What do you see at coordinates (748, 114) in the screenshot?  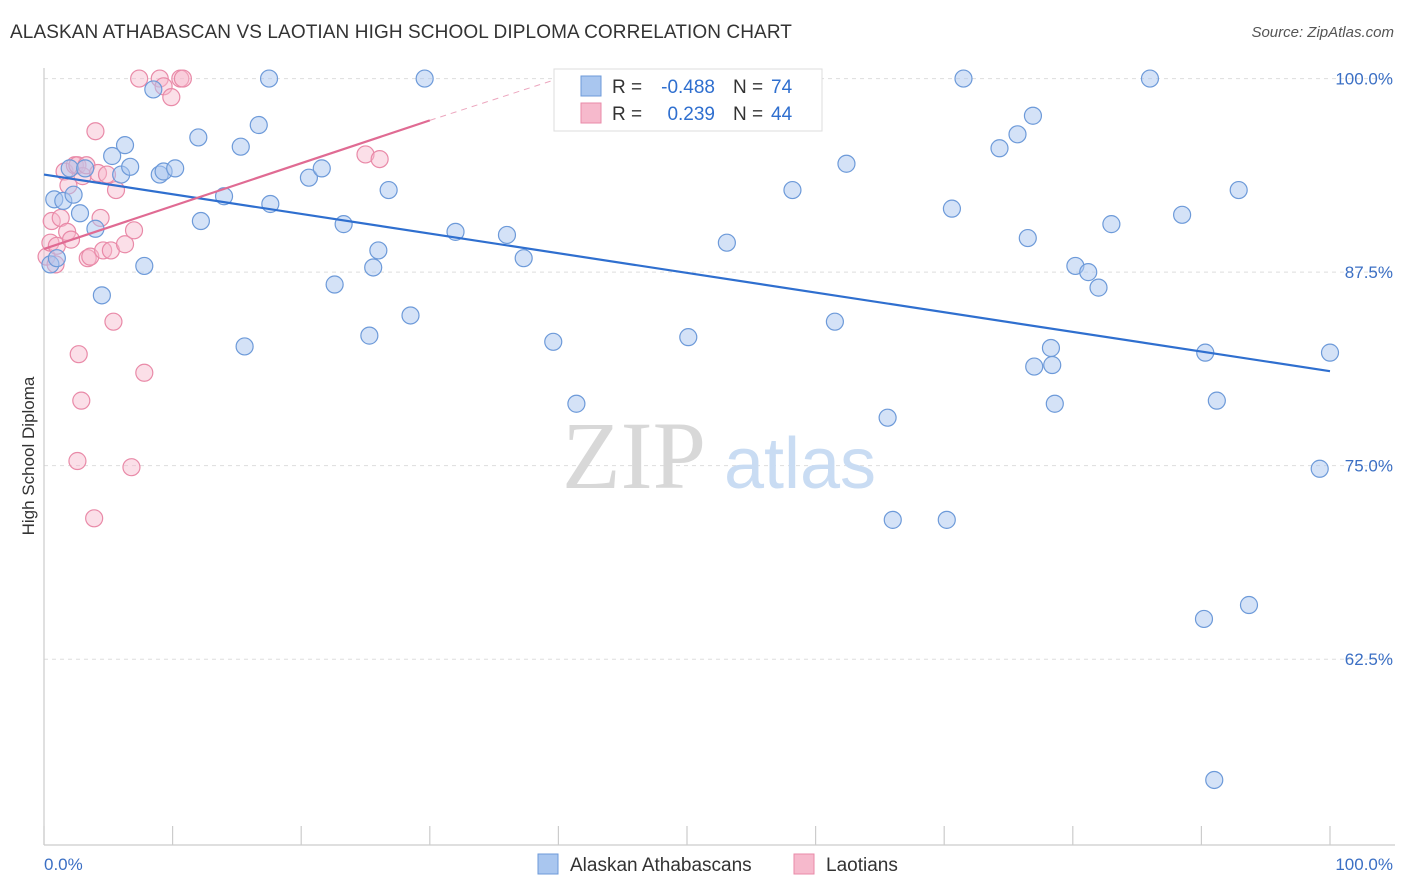 I see `legend-n-label-pink: N =` at bounding box center [748, 114].